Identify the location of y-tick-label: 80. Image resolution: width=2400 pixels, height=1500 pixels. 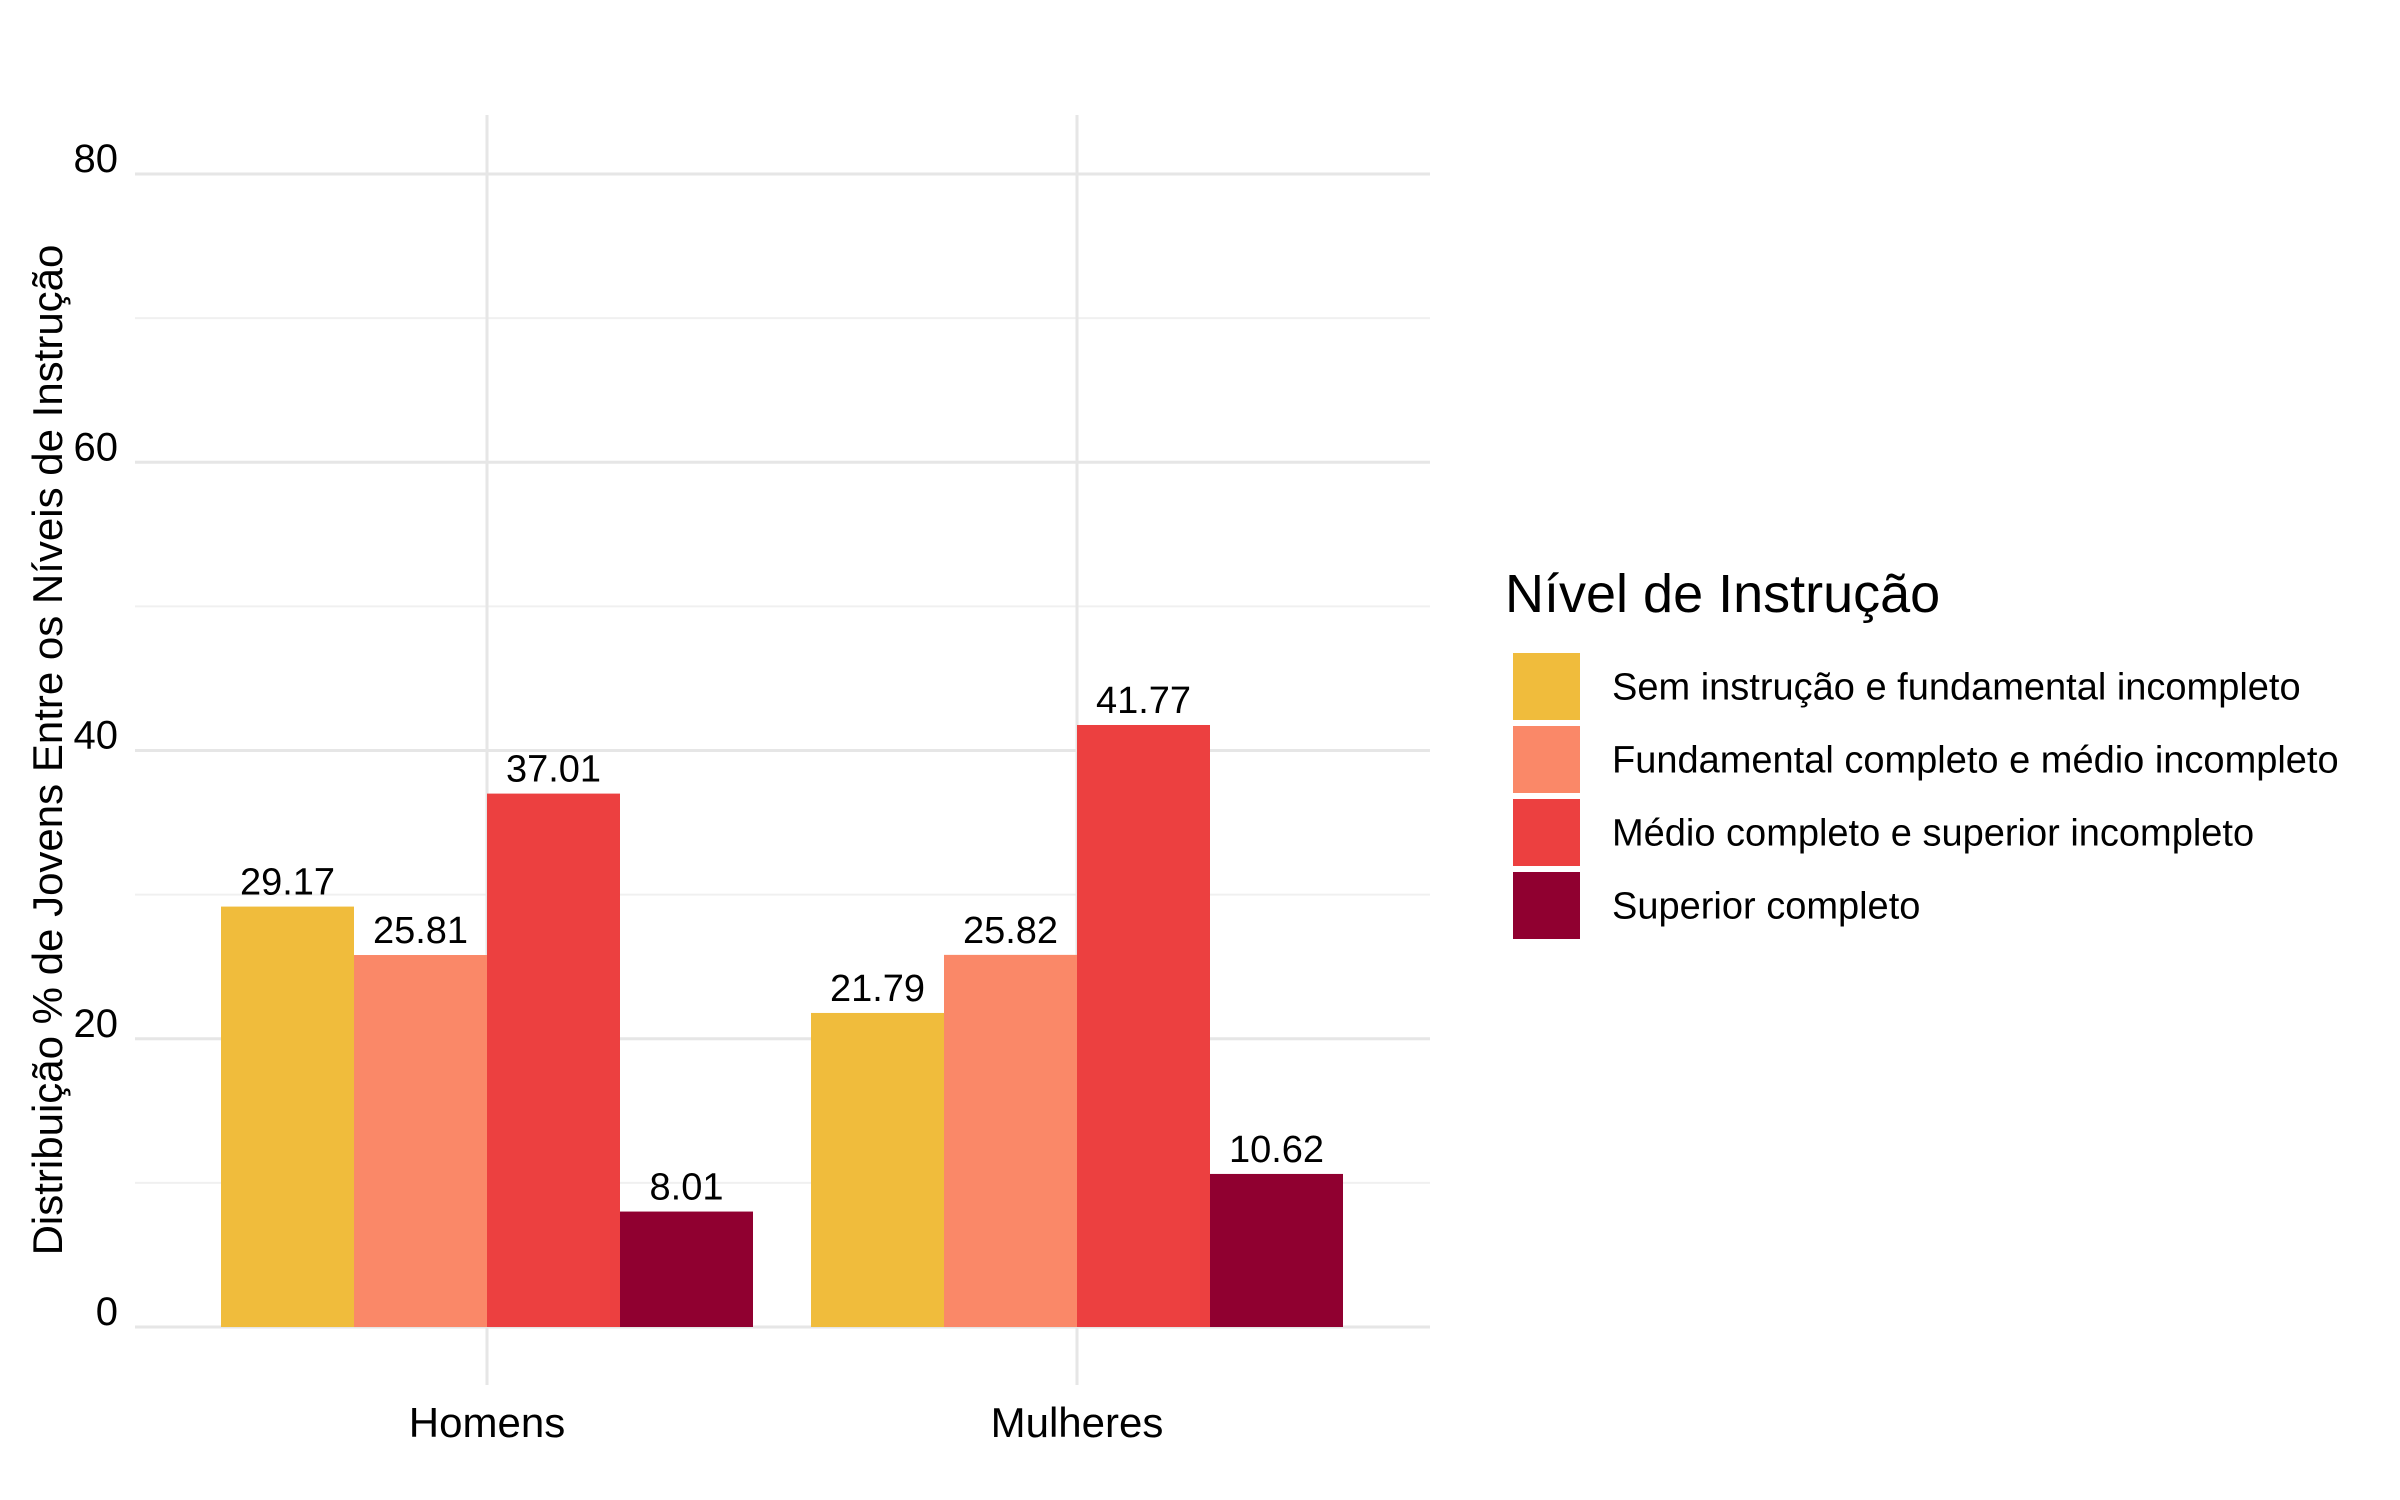
(96, 159).